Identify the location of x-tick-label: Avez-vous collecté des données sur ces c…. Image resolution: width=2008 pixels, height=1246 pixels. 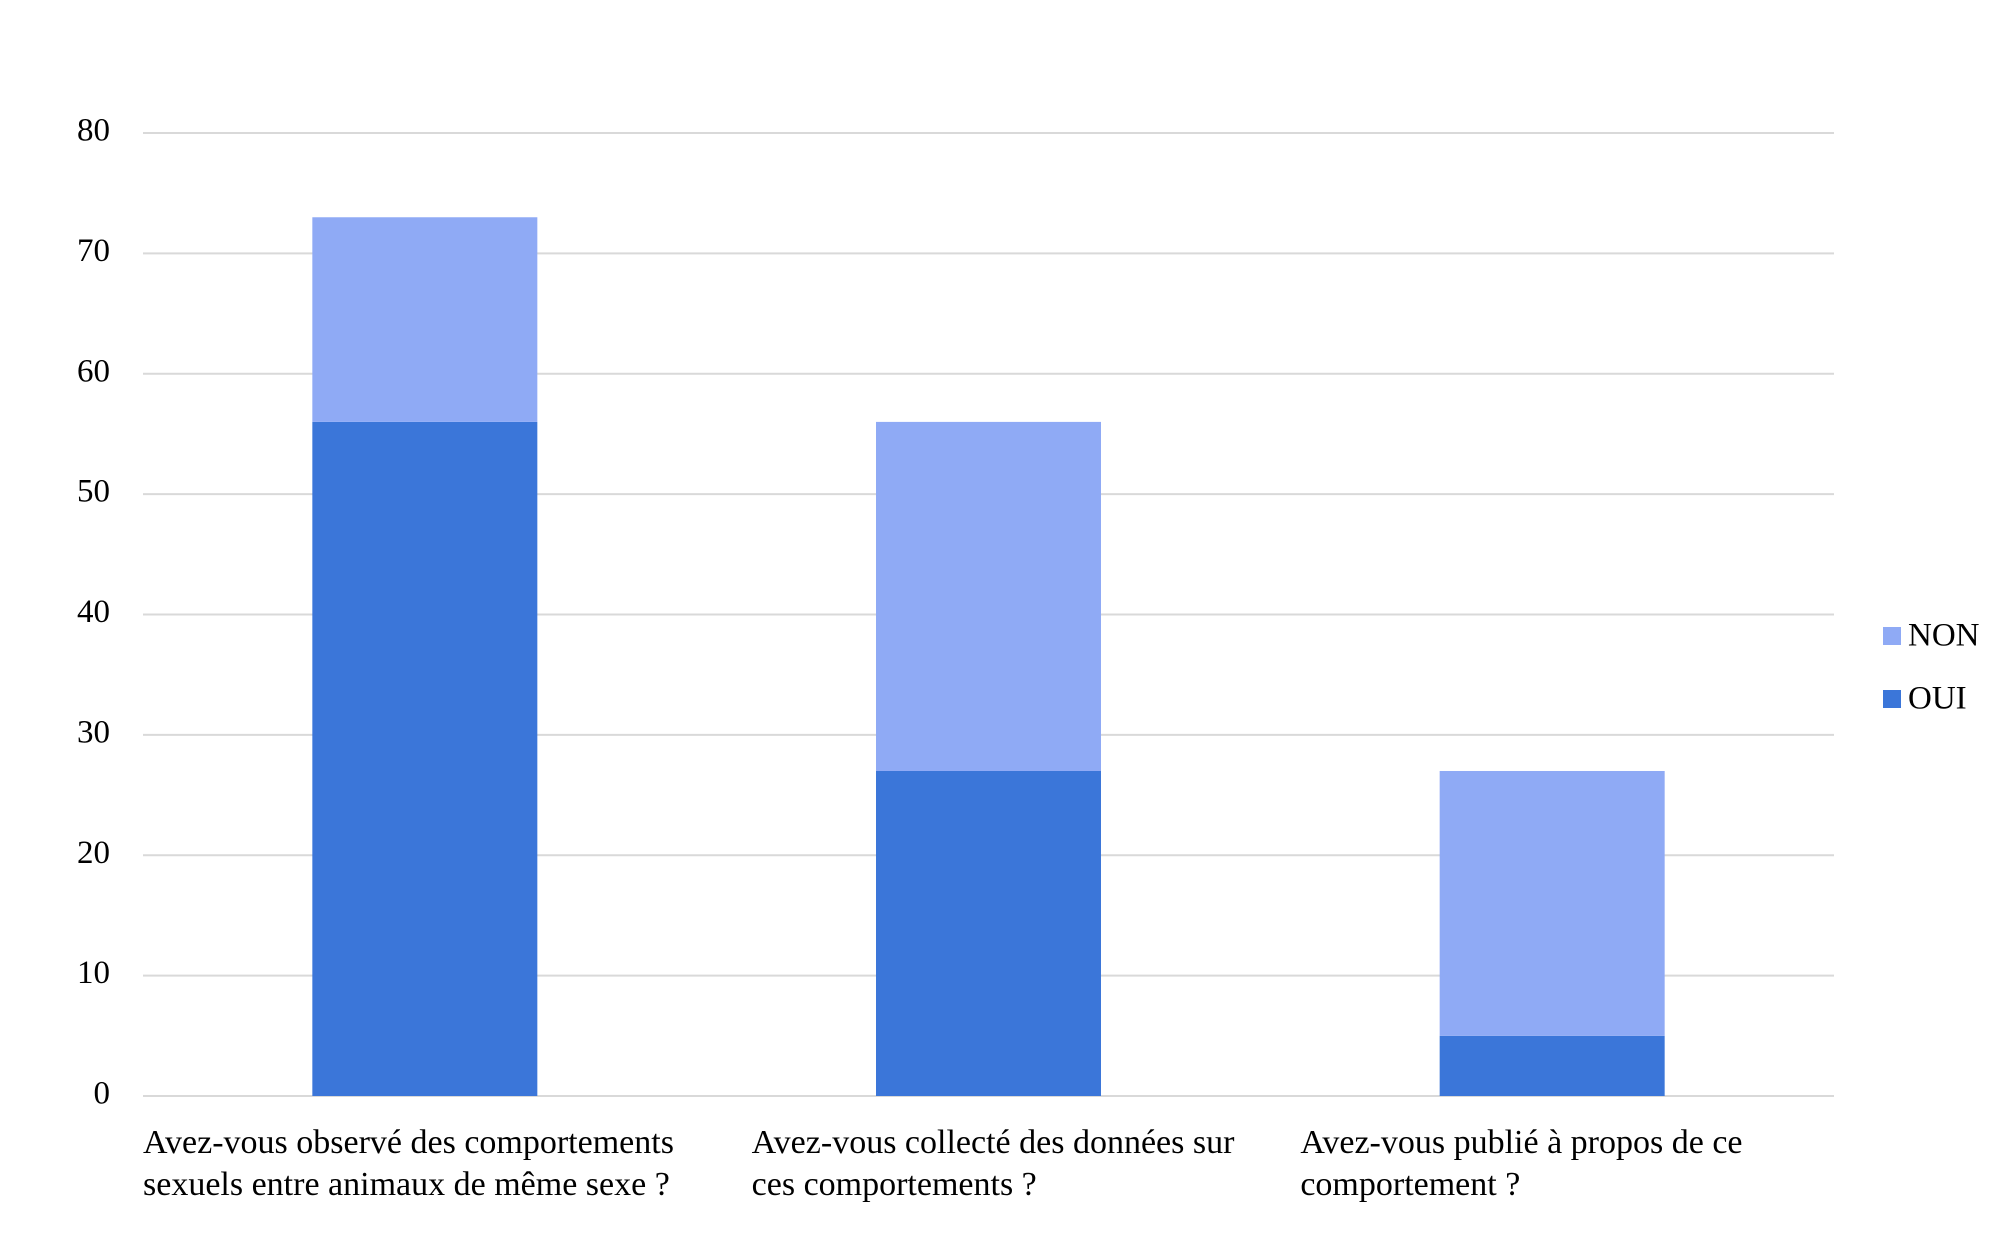
(993, 1163).